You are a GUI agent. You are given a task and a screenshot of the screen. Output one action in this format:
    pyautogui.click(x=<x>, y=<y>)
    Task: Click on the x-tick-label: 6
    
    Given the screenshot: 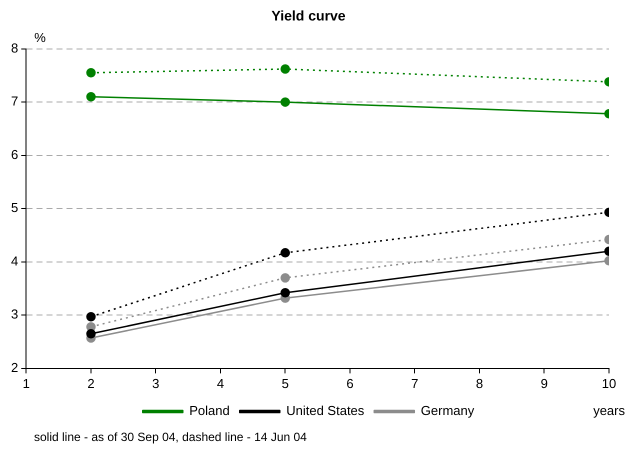 What is the action you would take?
    pyautogui.click(x=350, y=383)
    